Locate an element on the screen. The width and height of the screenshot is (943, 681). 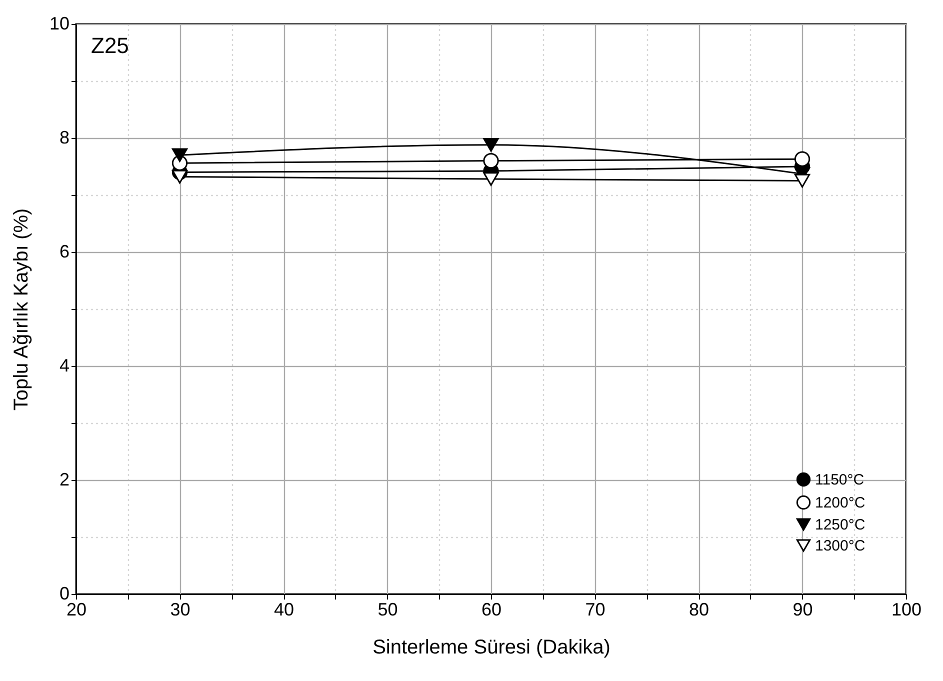
annotation: Z25 is located at coordinates (110, 45).